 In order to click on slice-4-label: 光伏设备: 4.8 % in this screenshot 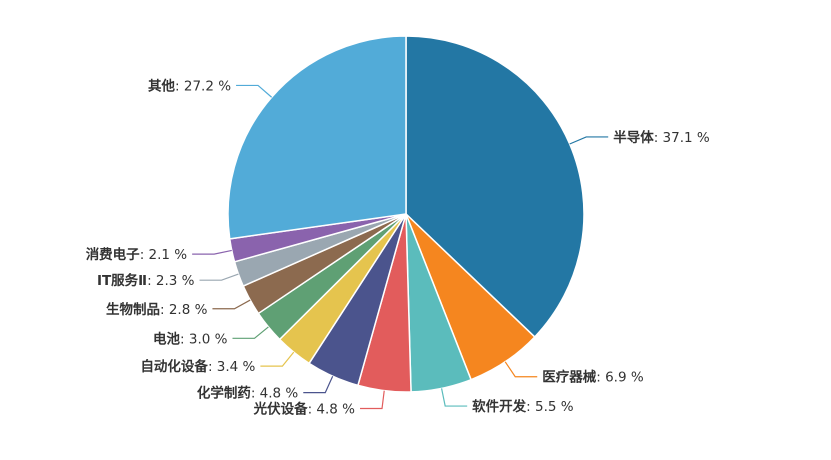, I will do `click(304, 409)`.